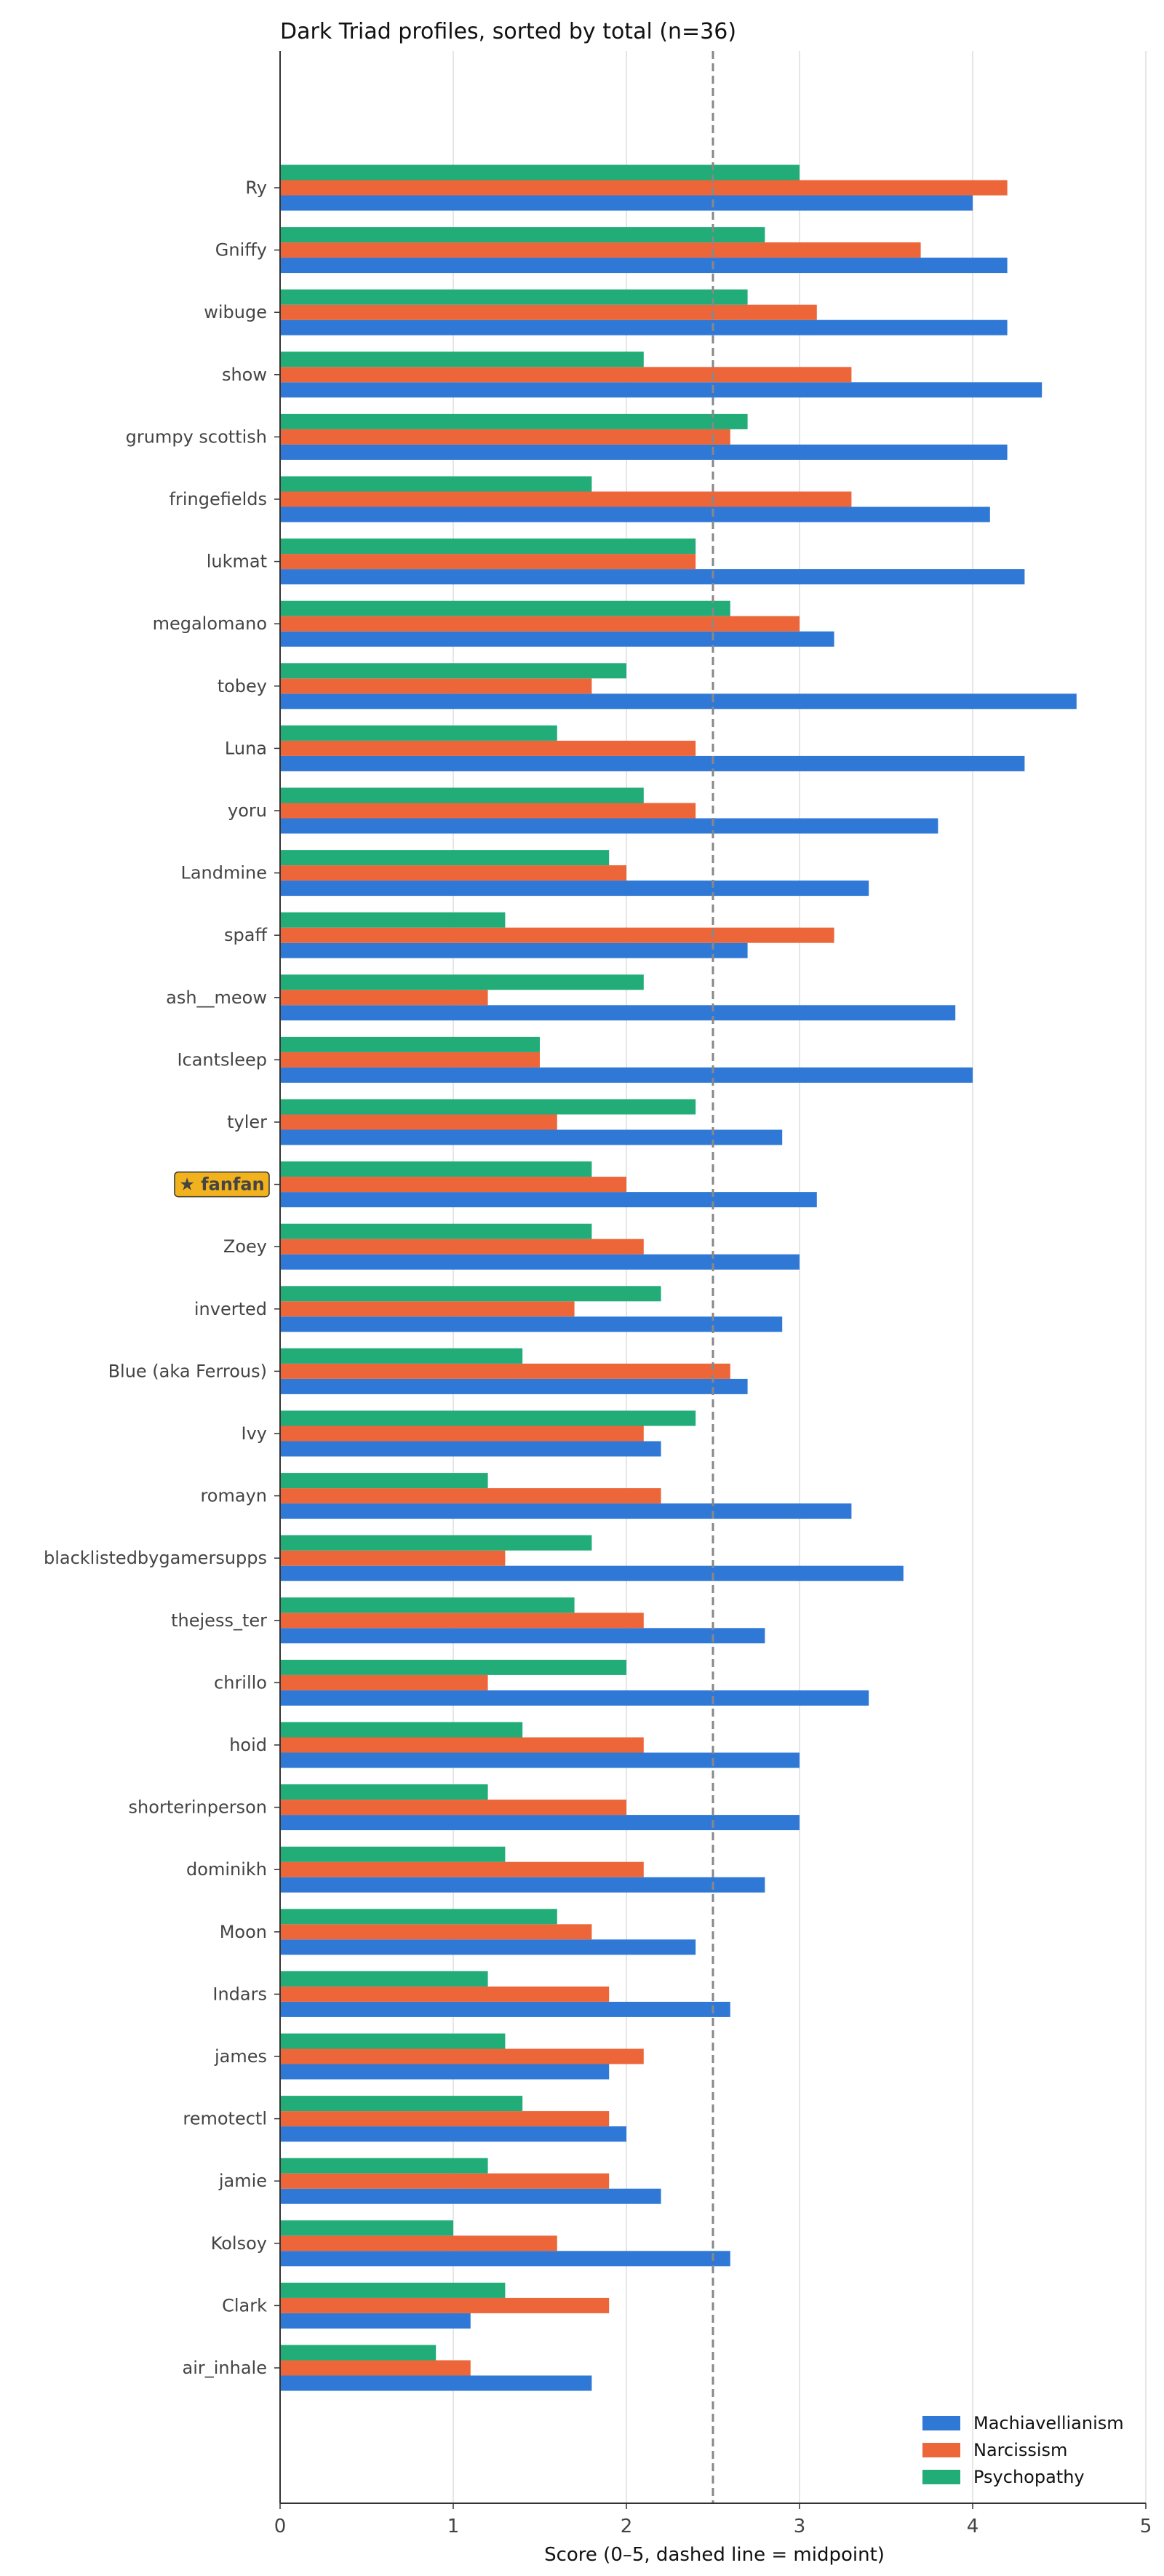  I want to click on y-tick-label-8: tobey, so click(242, 686).